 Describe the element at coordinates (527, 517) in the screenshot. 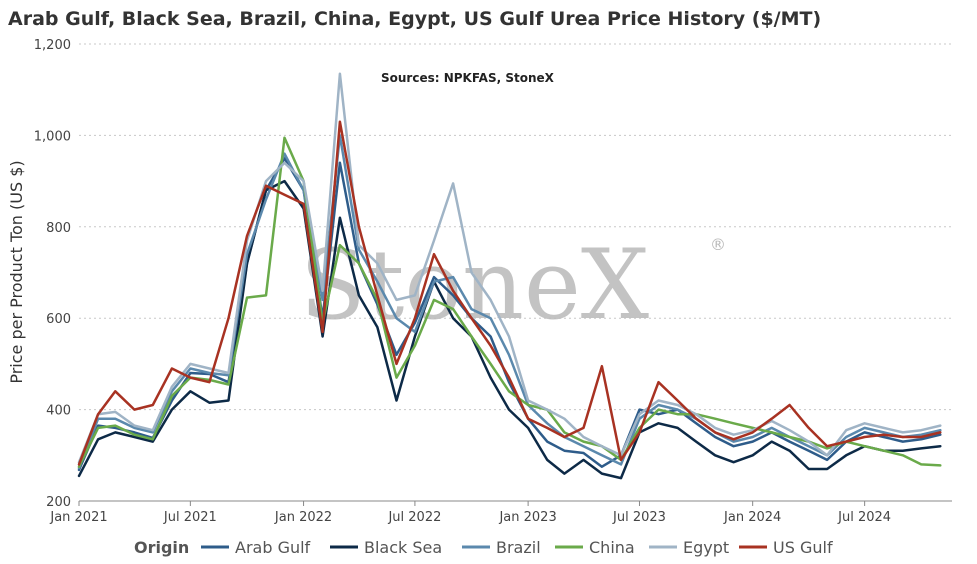

I see `x-tick-label: Jan 2023` at that location.